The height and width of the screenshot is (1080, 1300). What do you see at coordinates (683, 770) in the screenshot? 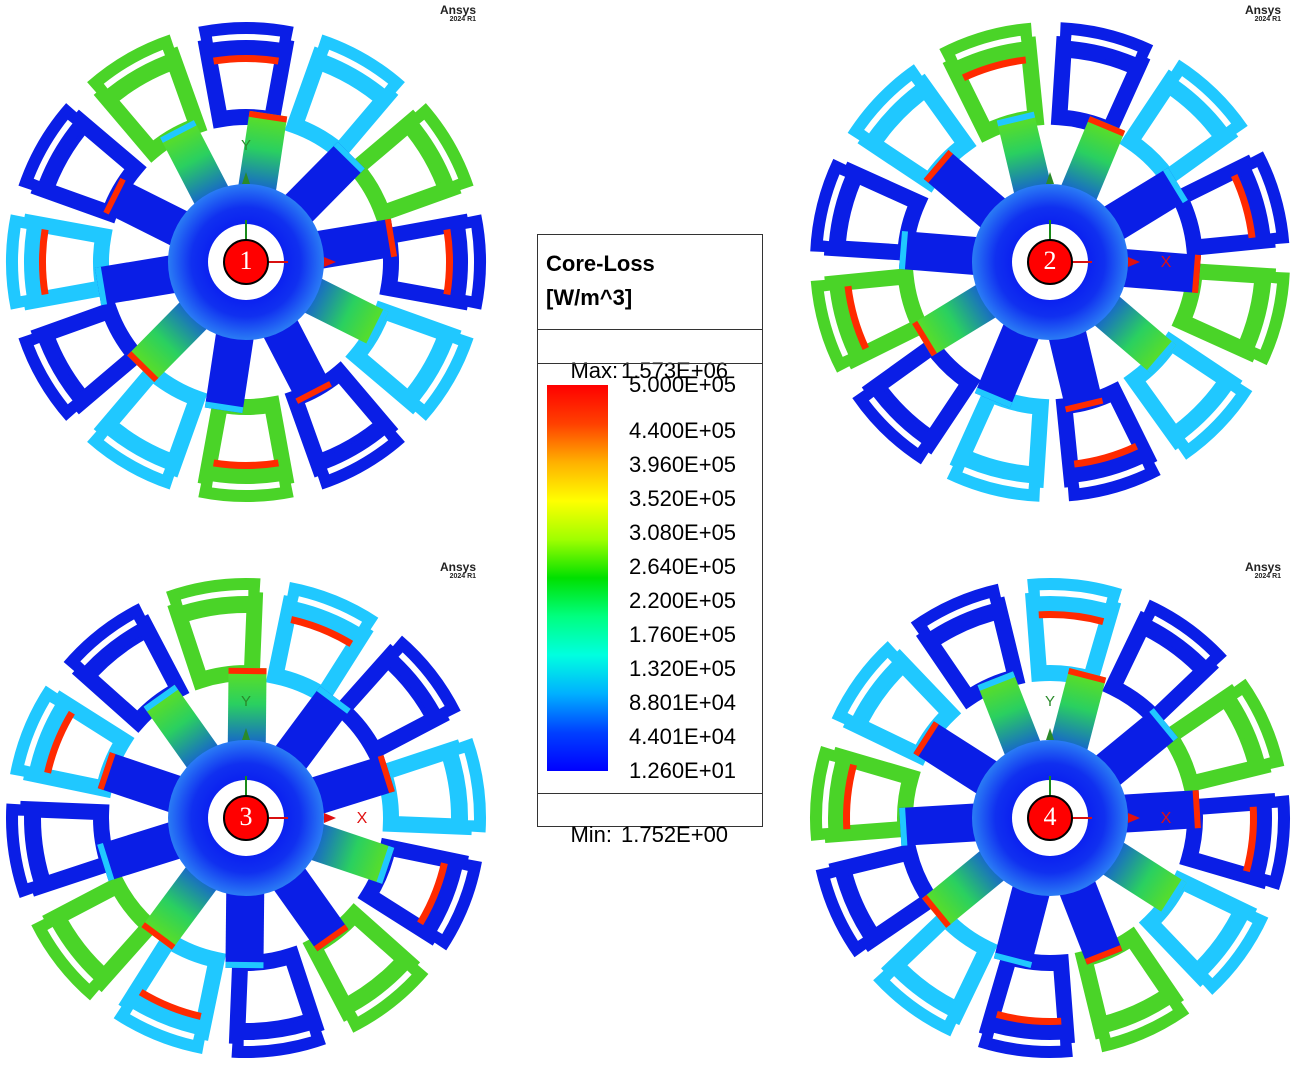
I see `legend-tick-label: 1.260E+01` at bounding box center [683, 770].